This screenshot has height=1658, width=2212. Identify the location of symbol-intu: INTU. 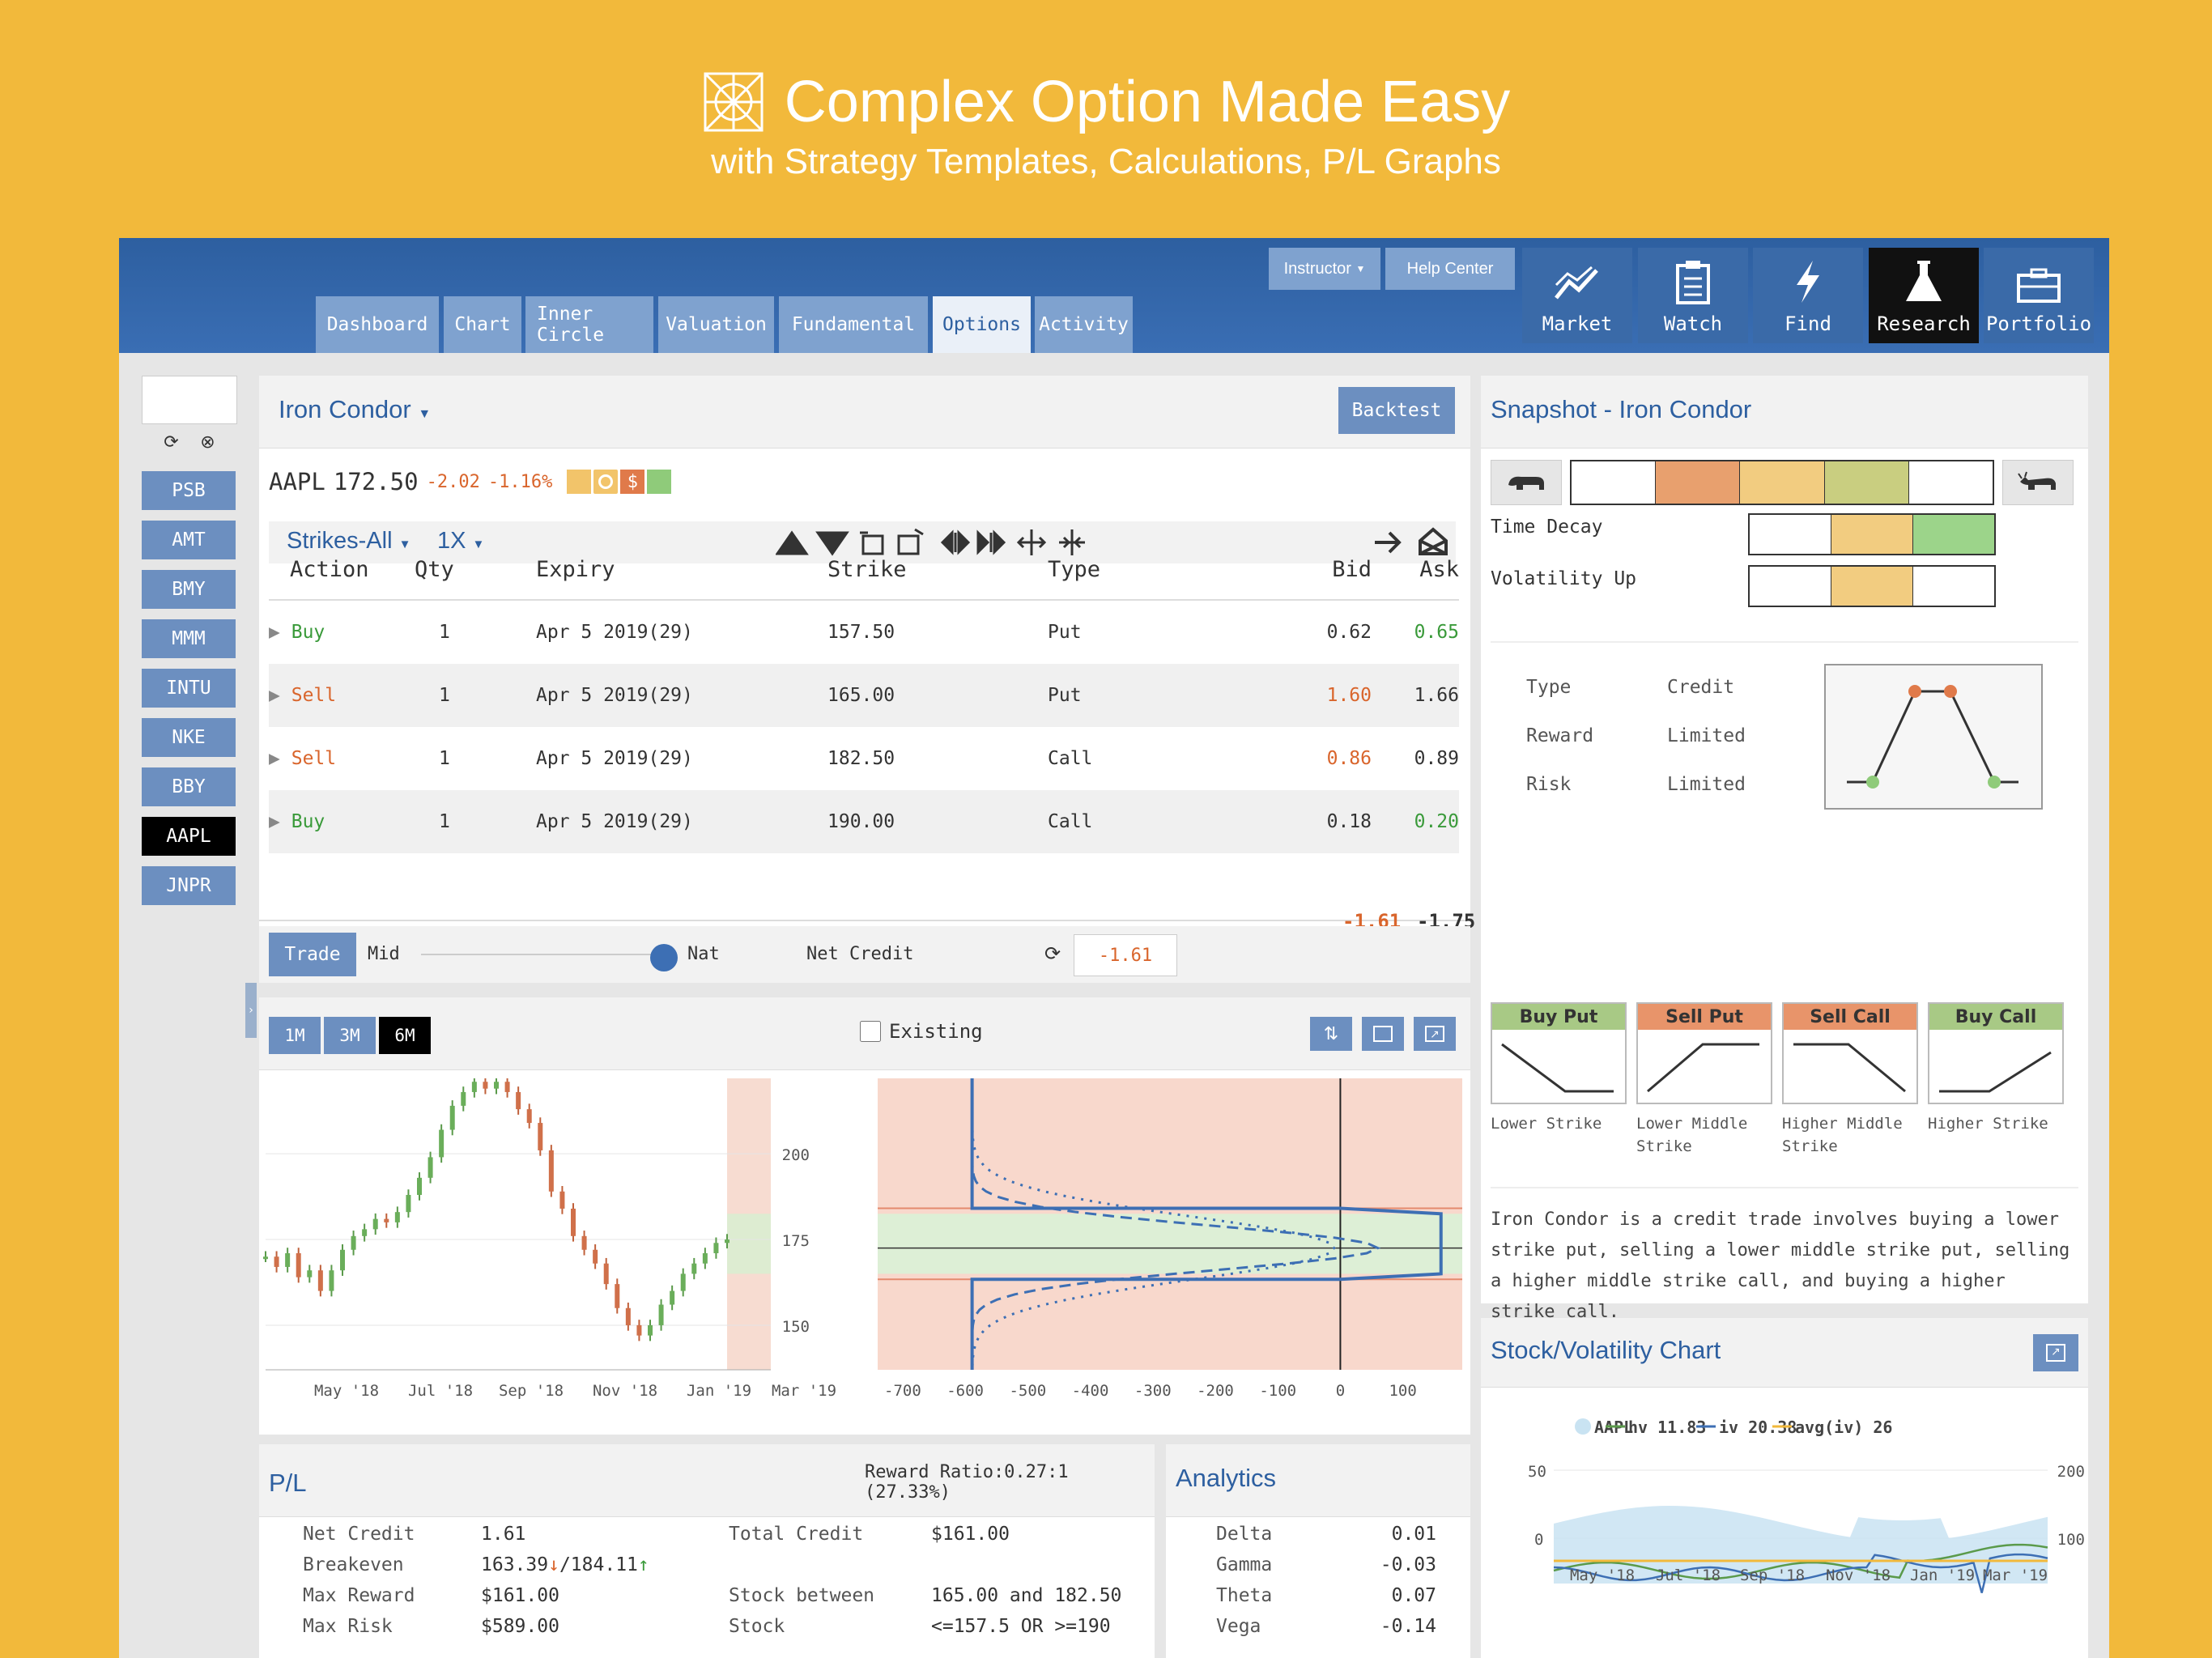
(189, 688).